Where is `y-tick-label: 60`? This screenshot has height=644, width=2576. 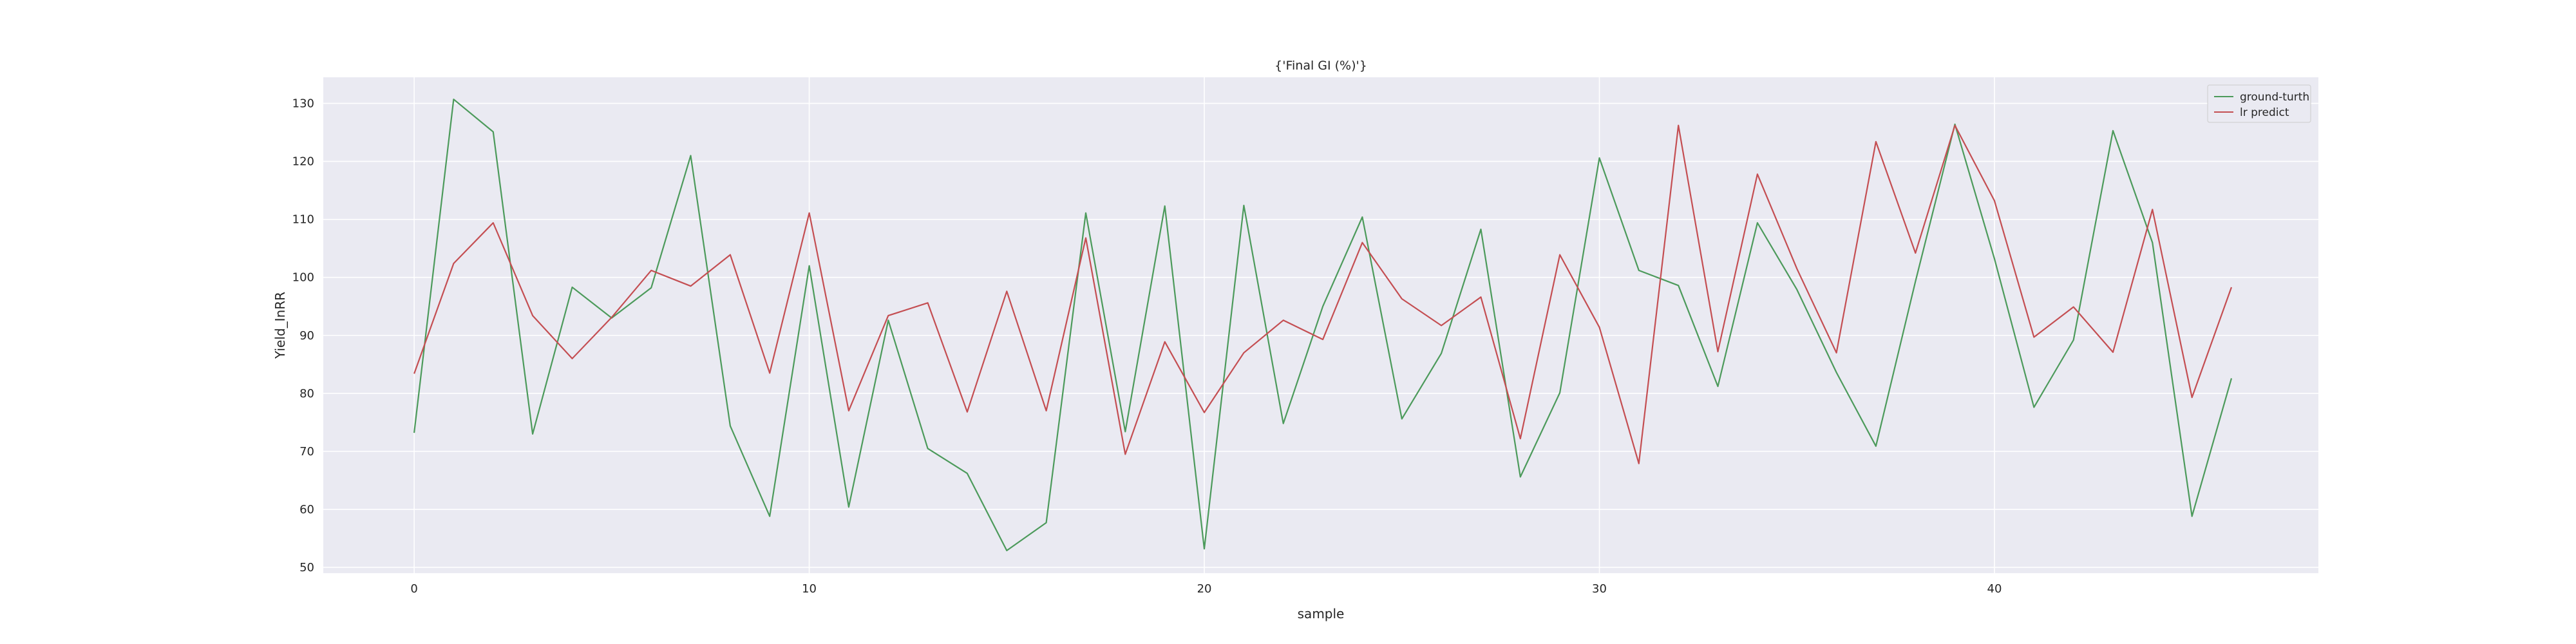
y-tick-label: 60 is located at coordinates (306, 510).